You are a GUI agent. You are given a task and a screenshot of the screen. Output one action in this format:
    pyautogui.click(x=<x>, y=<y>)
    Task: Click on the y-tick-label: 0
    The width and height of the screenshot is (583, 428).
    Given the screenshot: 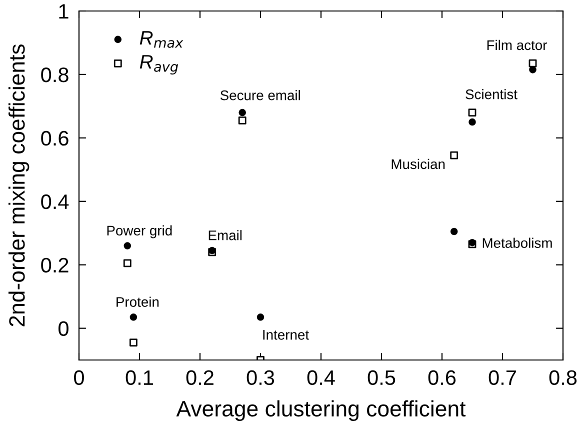 What is the action you would take?
    pyautogui.click(x=63, y=328)
    